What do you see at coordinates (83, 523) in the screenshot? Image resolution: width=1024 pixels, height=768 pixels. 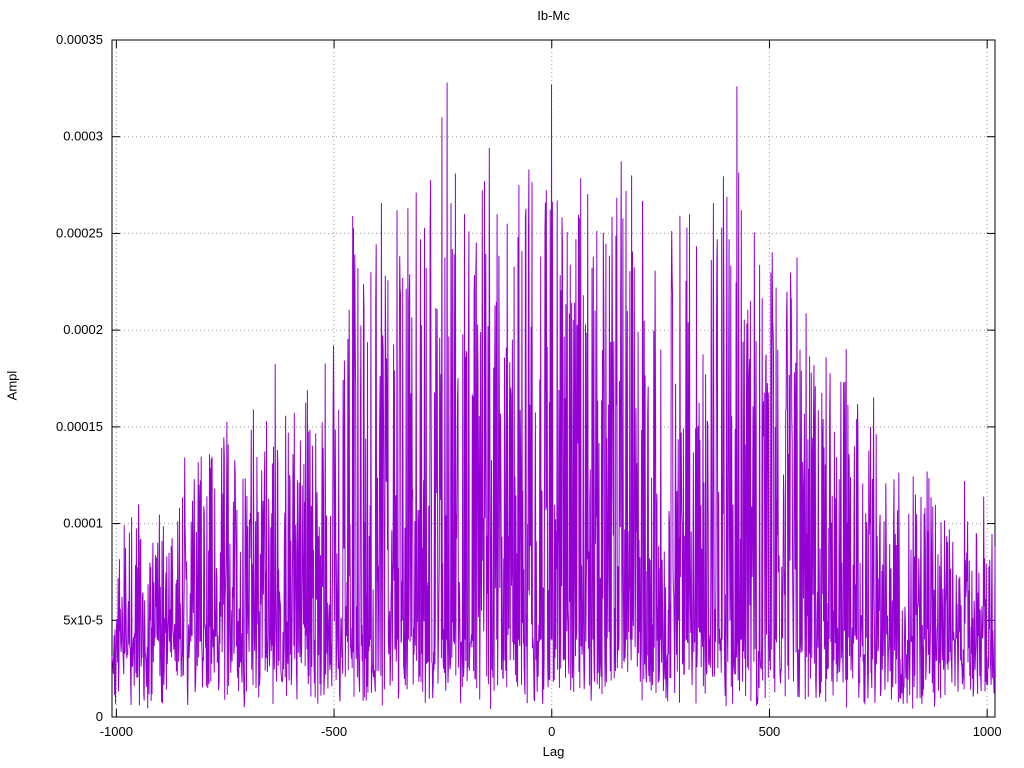 I see `y-tick-label: 0.0001` at bounding box center [83, 523].